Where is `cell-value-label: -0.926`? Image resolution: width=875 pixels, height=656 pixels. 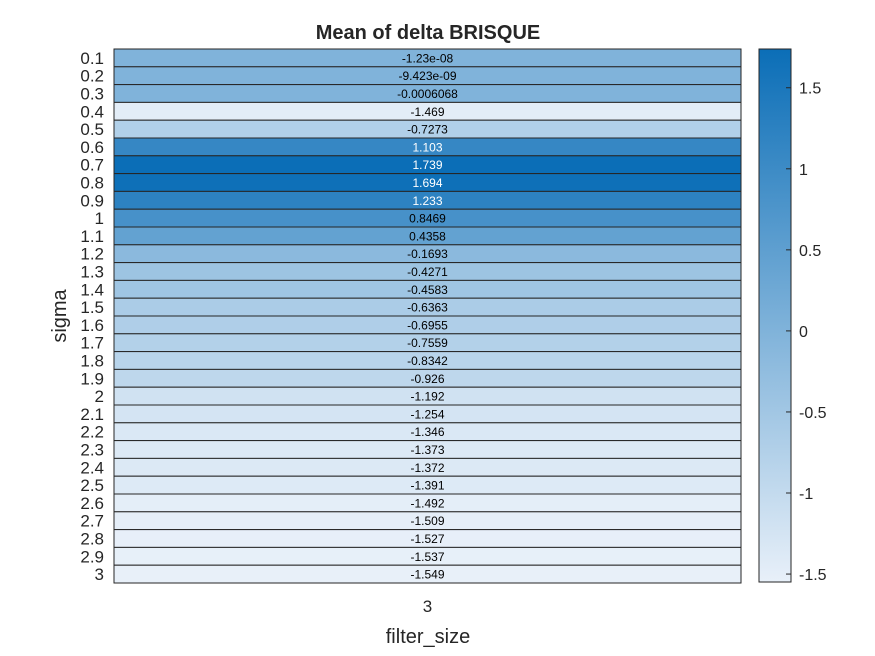 cell-value-label: -0.926 is located at coordinates (427, 379).